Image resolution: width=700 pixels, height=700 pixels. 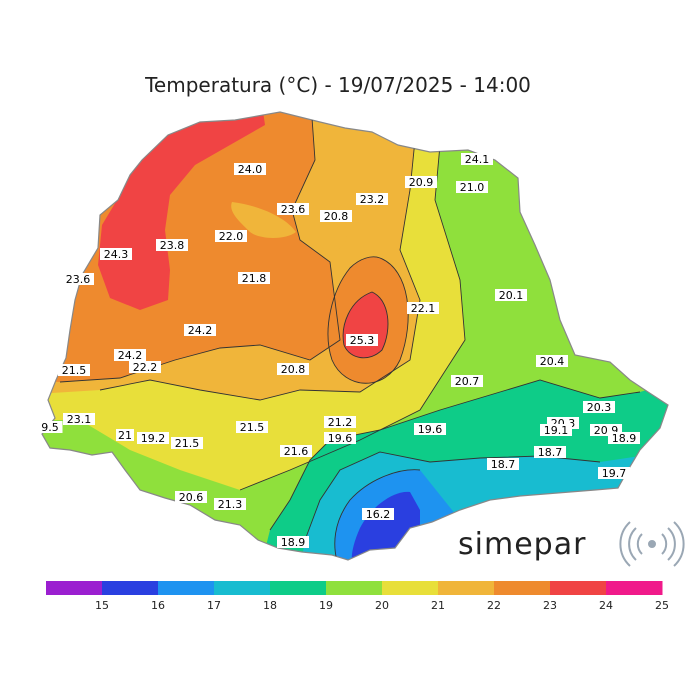 I want to click on station-value: 16.2, so click(x=378, y=514).